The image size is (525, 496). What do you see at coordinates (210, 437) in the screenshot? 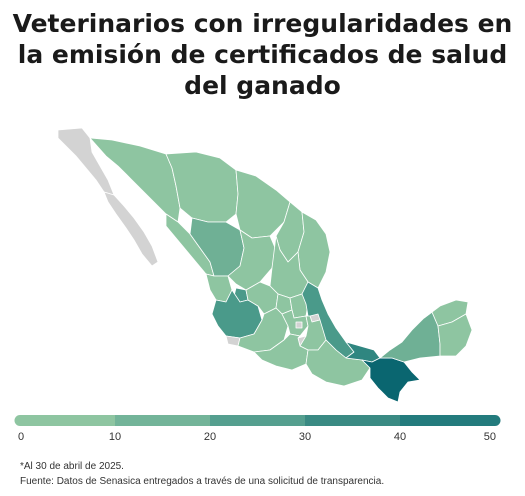
I see `legend-tick-label: 20` at bounding box center [210, 437].